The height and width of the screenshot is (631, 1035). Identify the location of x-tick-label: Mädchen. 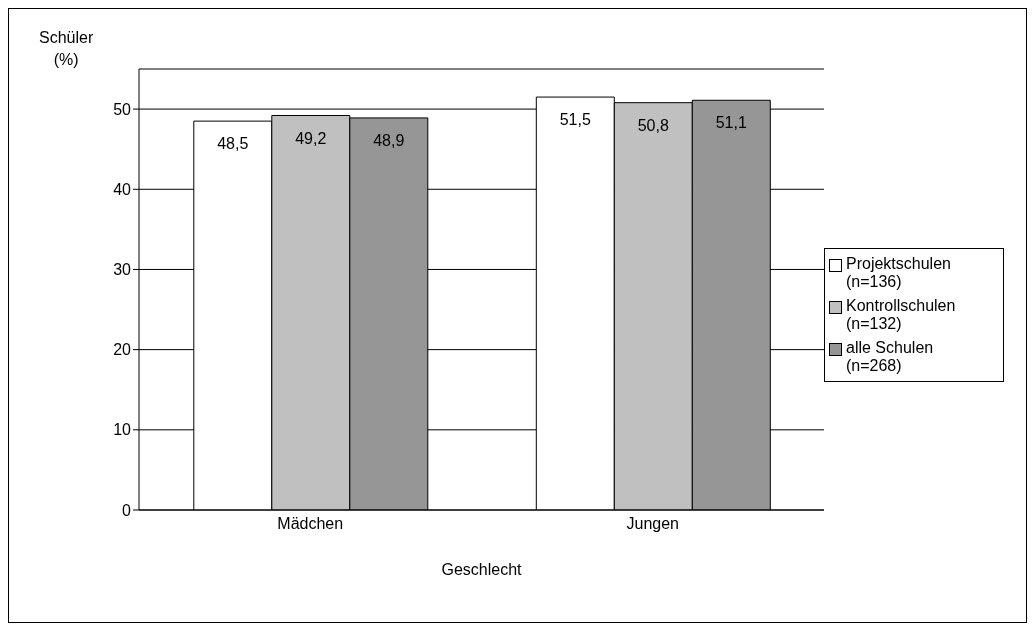
(310, 524).